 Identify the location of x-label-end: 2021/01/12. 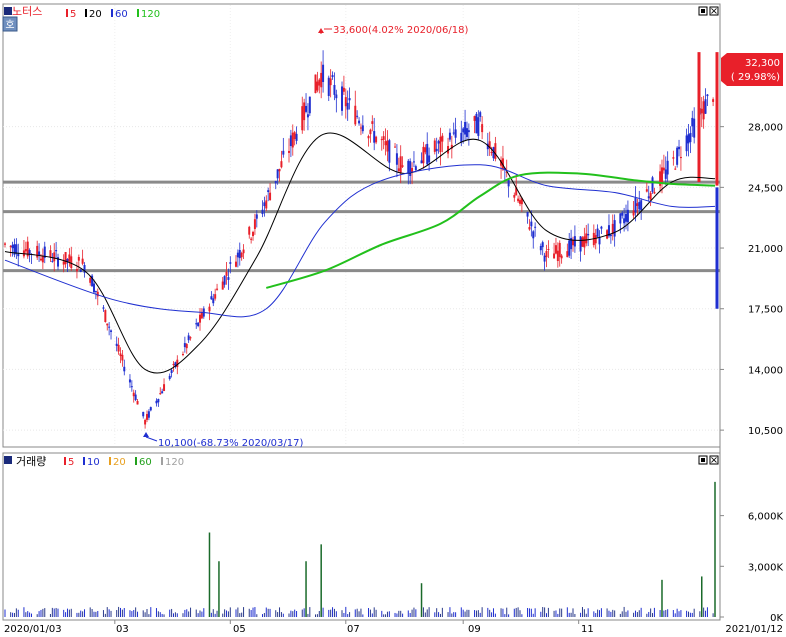
(754, 629).